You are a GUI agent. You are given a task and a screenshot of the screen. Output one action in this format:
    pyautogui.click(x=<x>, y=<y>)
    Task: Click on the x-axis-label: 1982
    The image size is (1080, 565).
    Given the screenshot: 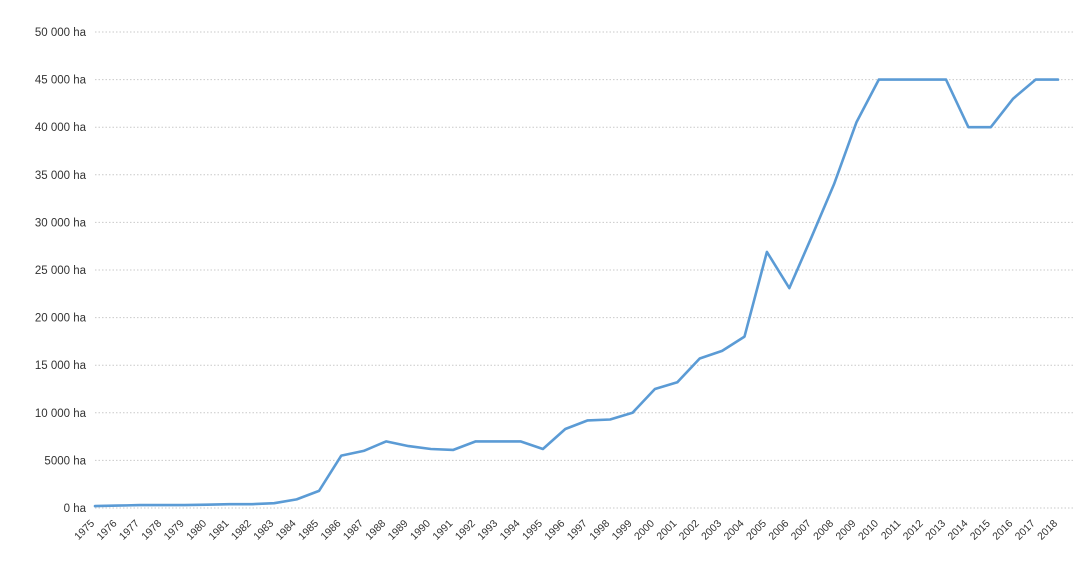 What is the action you would take?
    pyautogui.click(x=241, y=530)
    